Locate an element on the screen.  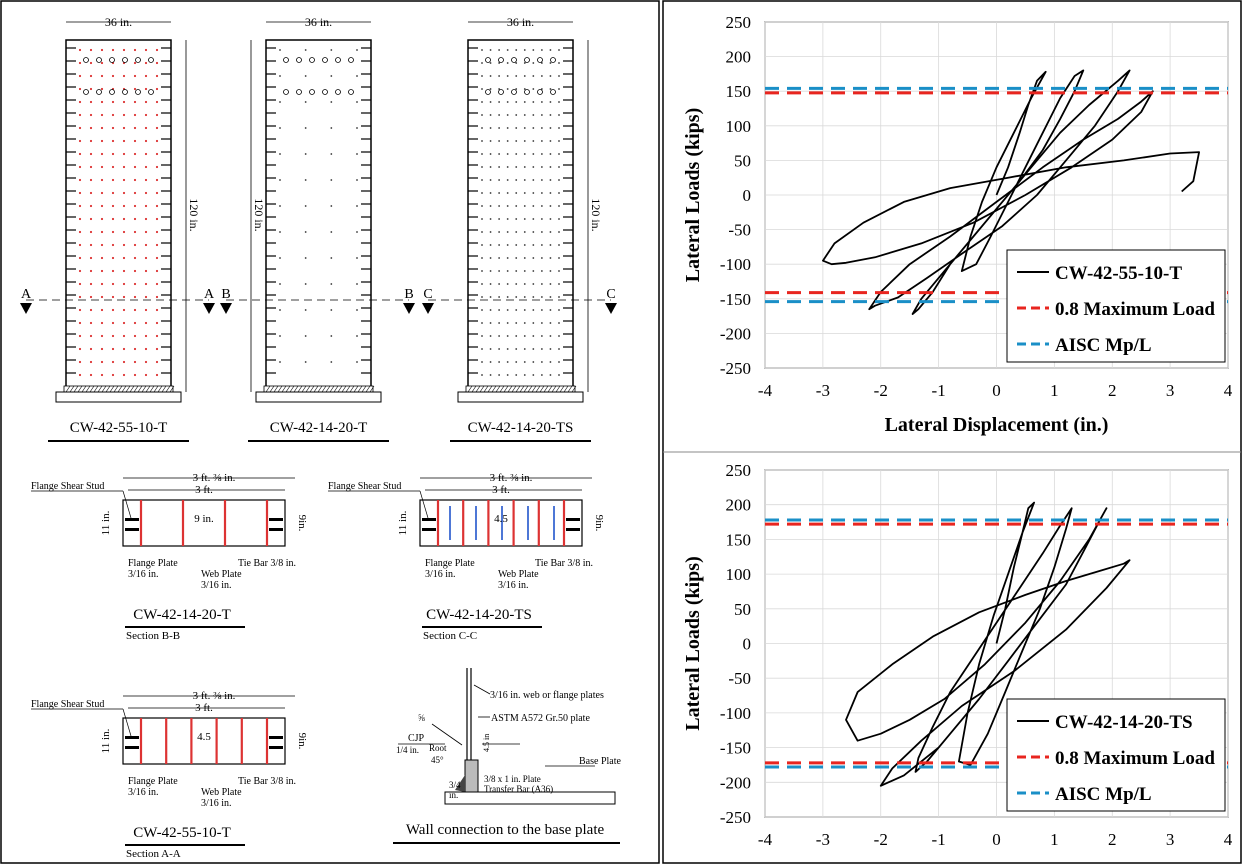
x-tick-label: -2 is located at coordinates (881, 390).